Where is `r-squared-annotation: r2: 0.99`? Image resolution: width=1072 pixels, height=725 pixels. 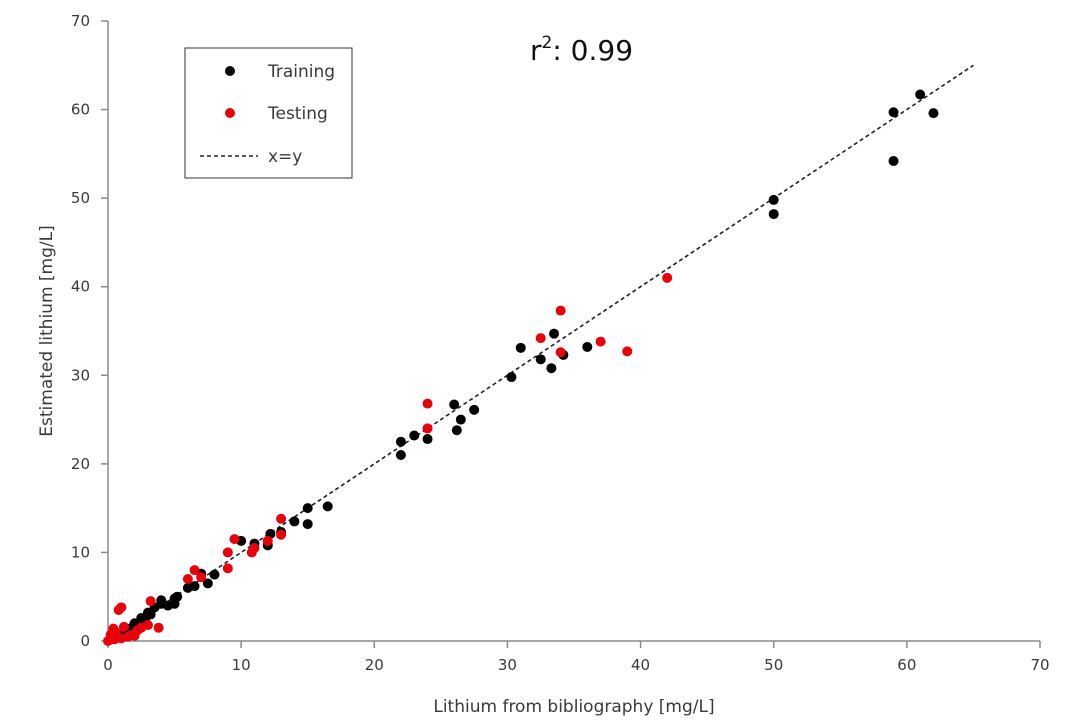 r-squared-annotation: r2: 0.99 is located at coordinates (581, 50).